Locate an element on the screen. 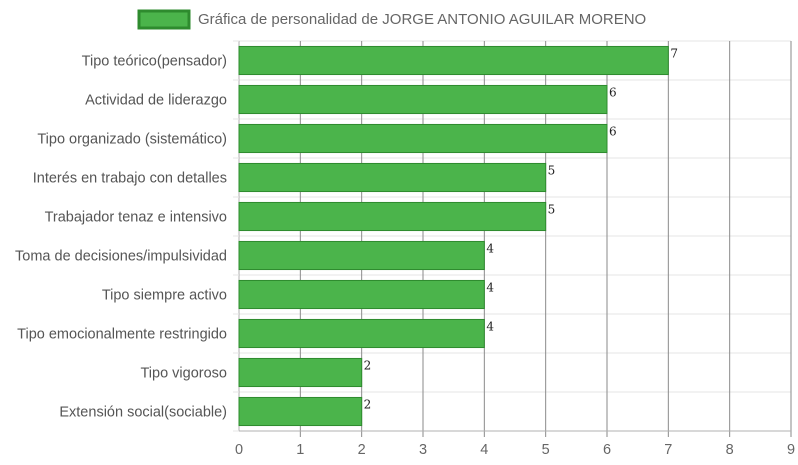 Image resolution: width=798 pixels, height=465 pixels. x-tick-label: 0 is located at coordinates (239, 450).